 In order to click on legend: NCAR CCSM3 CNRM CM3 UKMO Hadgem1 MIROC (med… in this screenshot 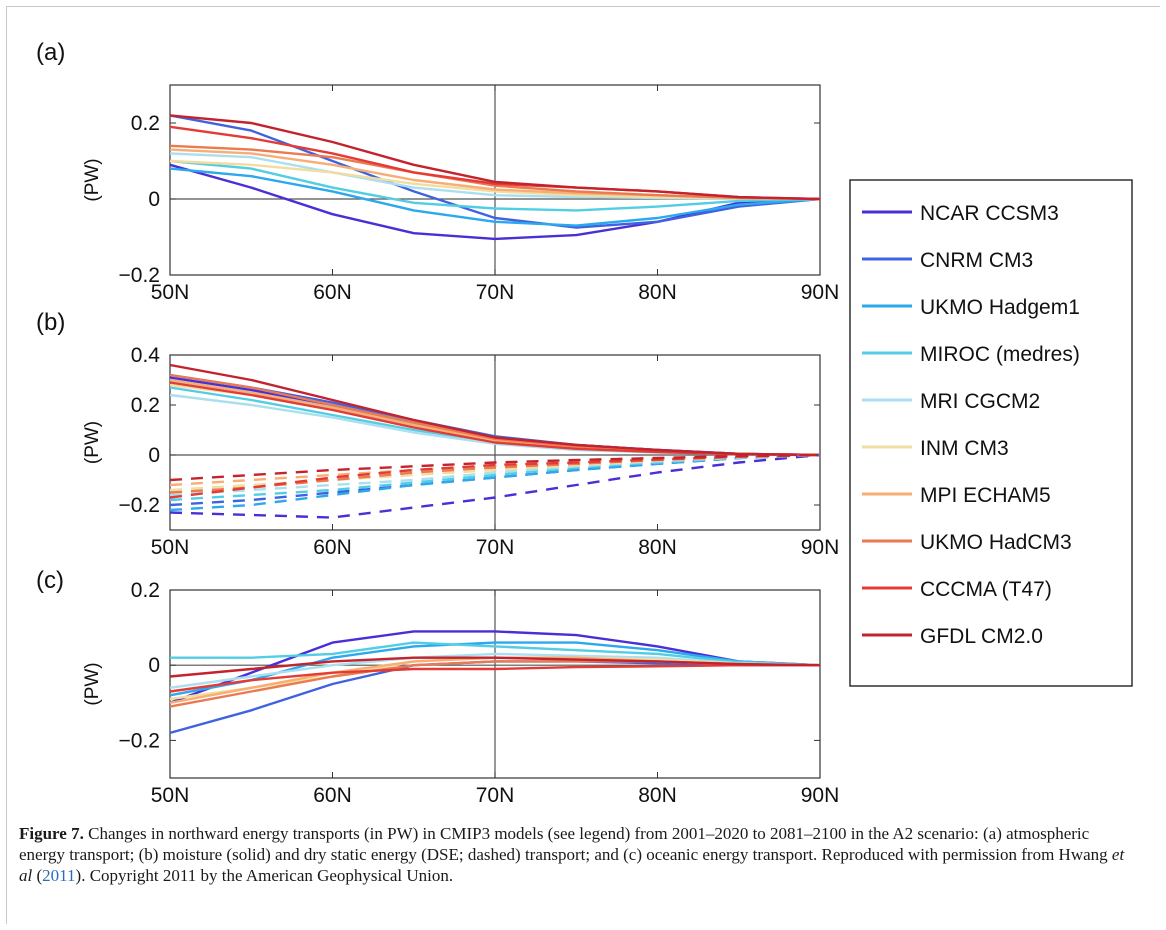, I will do `click(991, 433)`.